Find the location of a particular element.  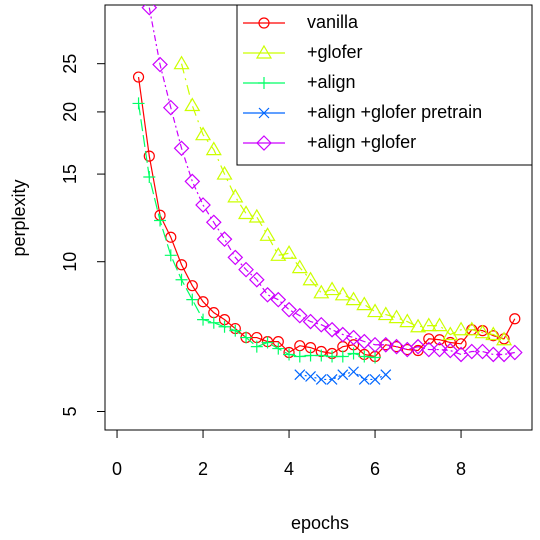

x-tick-label: 0 is located at coordinates (117, 469).